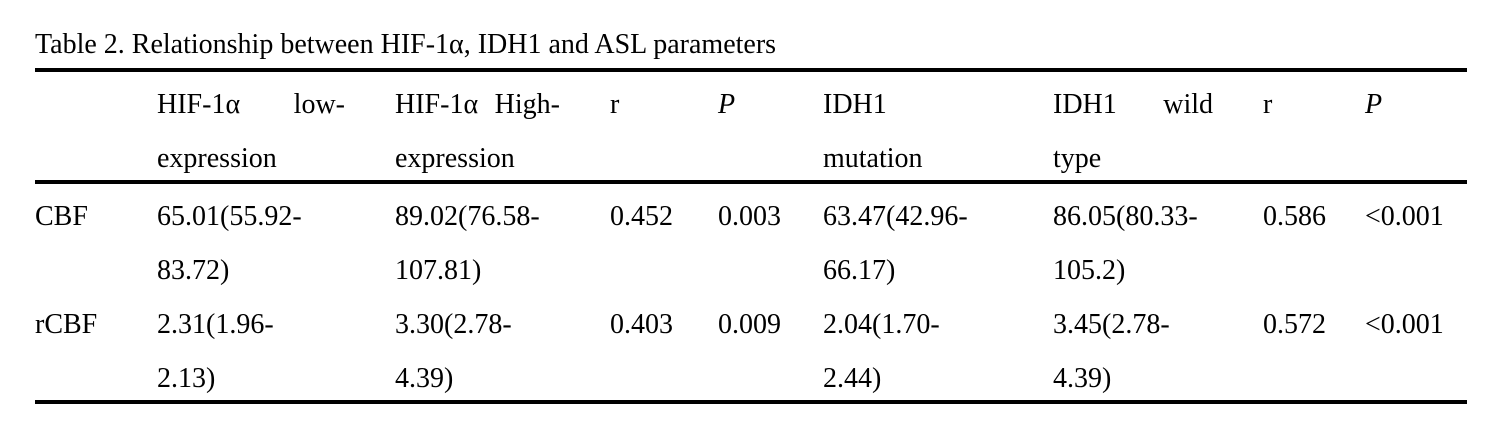 The image size is (1503, 442). Describe the element at coordinates (749, 216) in the screenshot. I see `cbf-p1-value: 0.003` at that location.